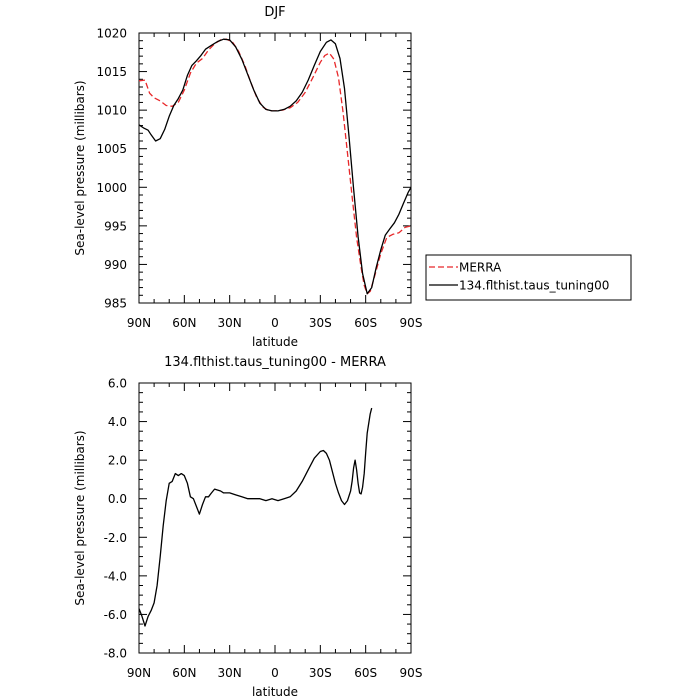 Image resolution: width=700 pixels, height=700 pixels. I want to click on series-line-merra, so click(275, 166).